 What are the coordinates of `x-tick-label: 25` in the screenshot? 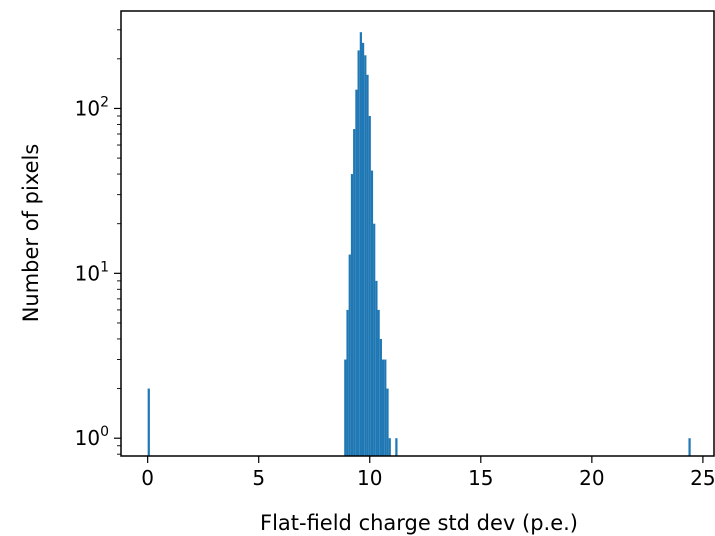 It's located at (702, 478).